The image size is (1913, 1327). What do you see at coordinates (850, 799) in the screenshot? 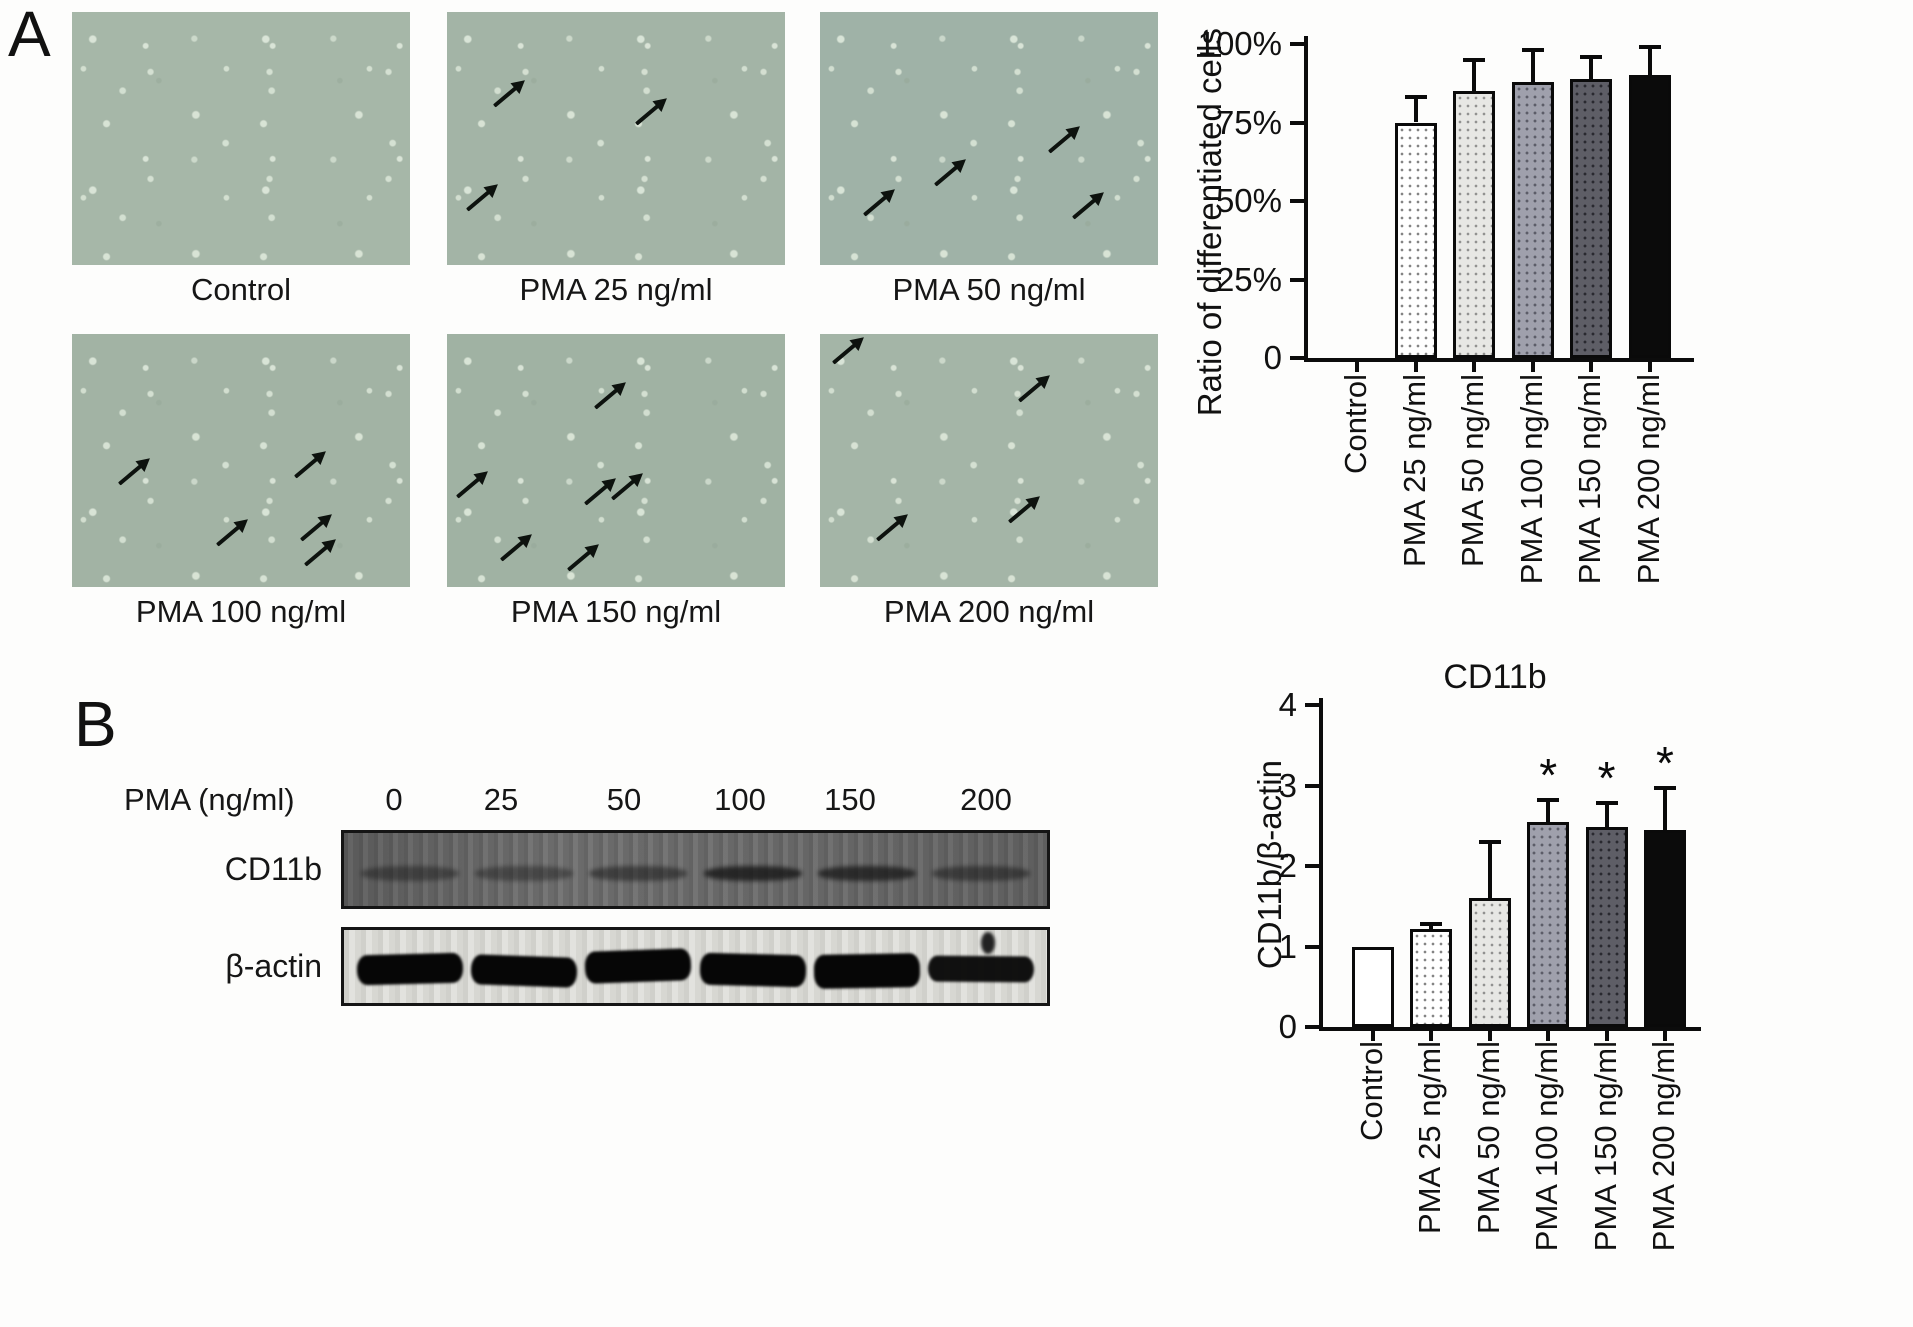
I see `lane-label-150: 150` at bounding box center [850, 799].